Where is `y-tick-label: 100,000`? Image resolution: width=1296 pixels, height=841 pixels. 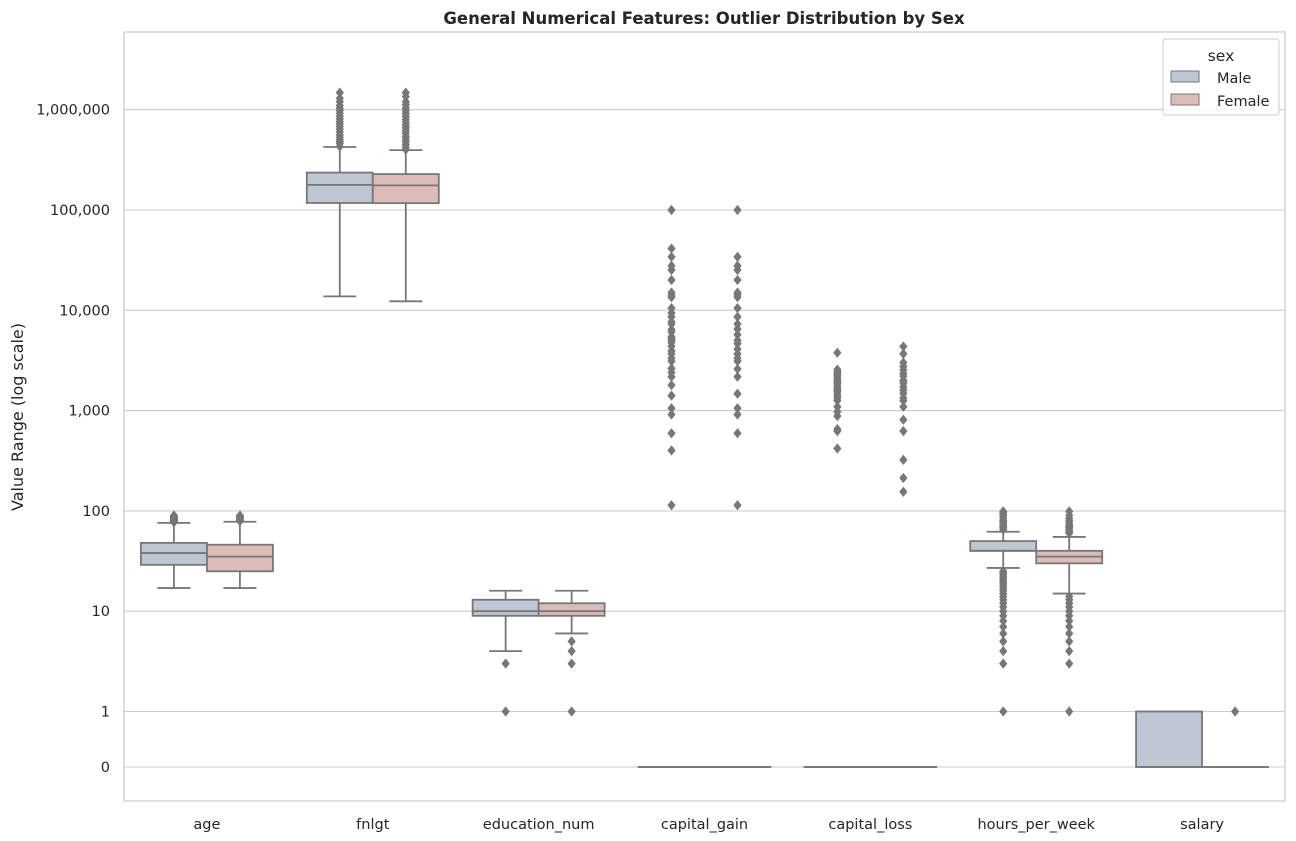 y-tick-label: 100,000 is located at coordinates (80, 211).